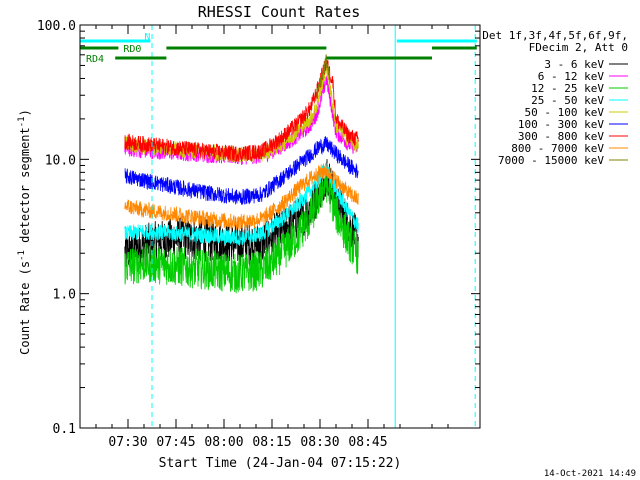 Image resolution: width=640 pixels, height=480 pixels. Describe the element at coordinates (571, 76) in the screenshot. I see `legend-entry-label: 6 - 12 keV` at that location.